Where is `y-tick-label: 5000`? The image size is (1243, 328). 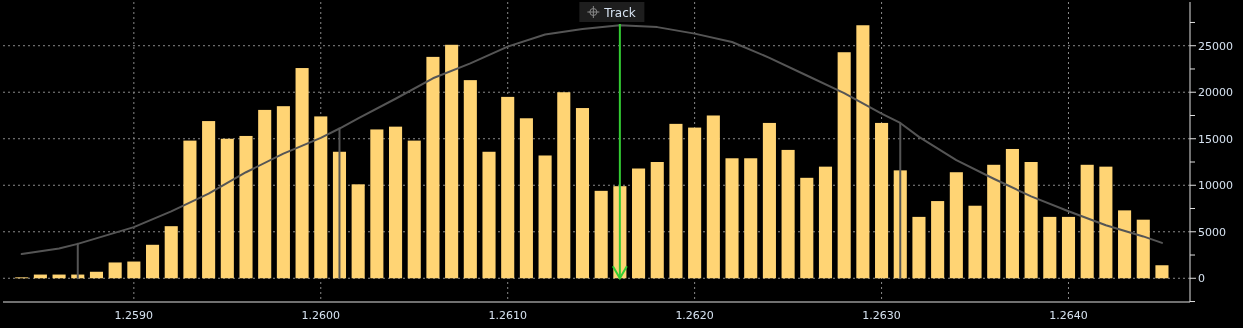 y-tick-label: 5000 is located at coordinates (1212, 232).